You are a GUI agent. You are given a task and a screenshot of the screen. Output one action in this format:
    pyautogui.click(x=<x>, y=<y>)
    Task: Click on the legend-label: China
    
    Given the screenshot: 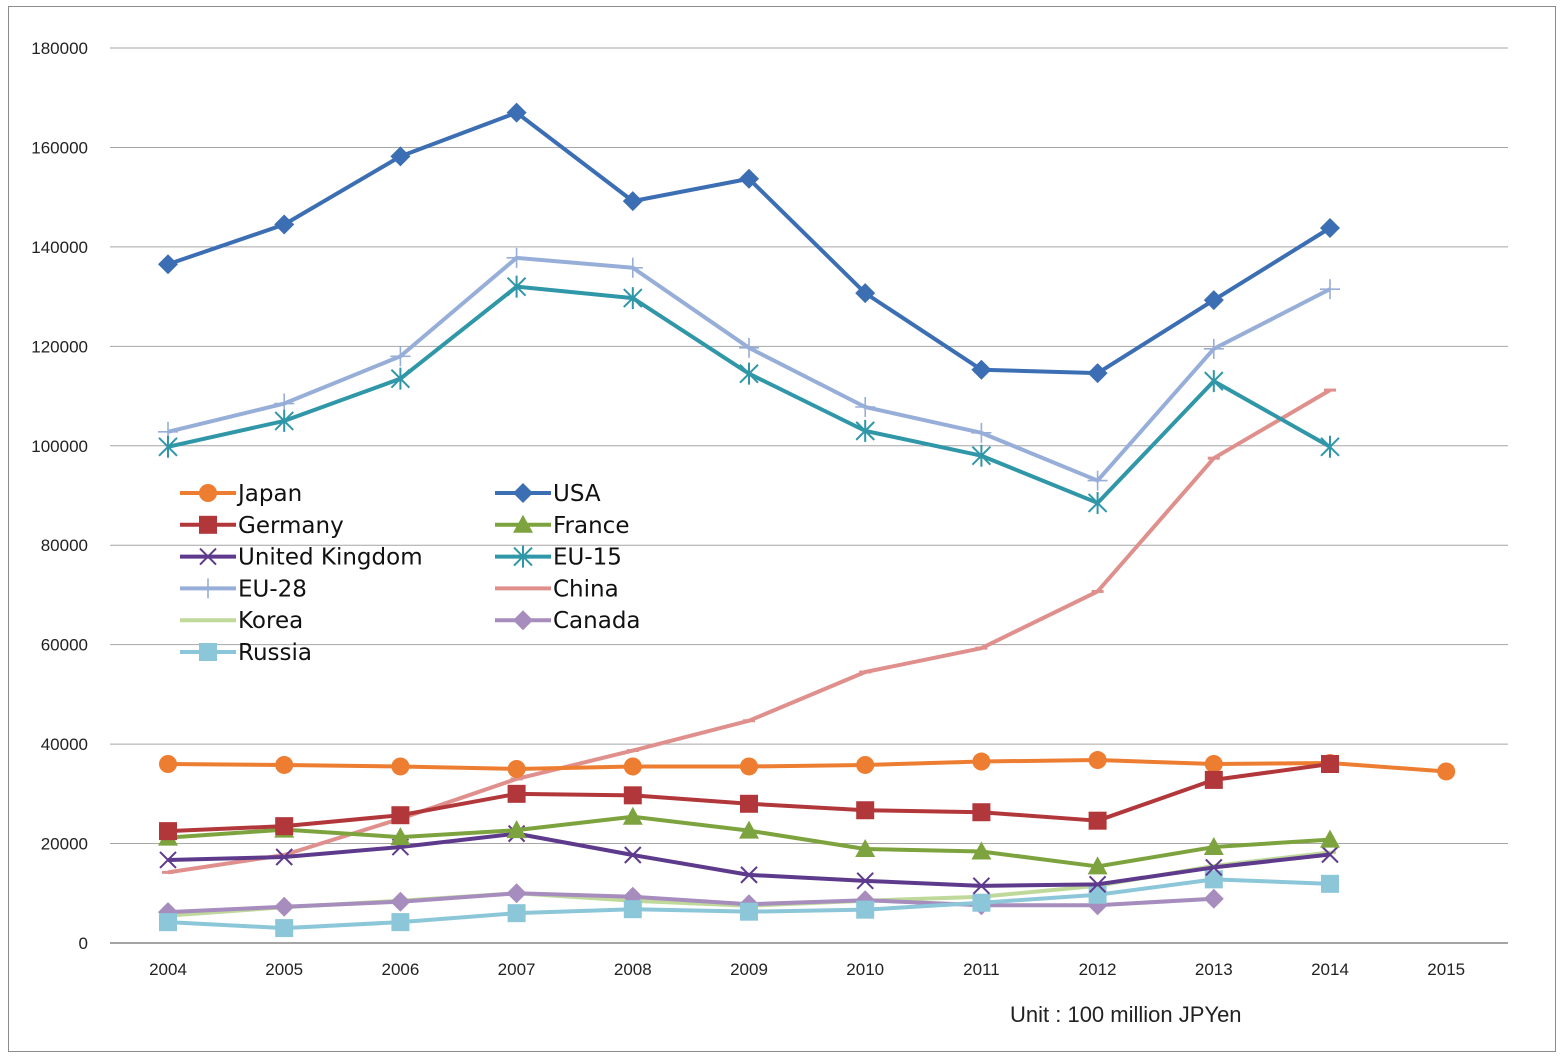 What is the action you would take?
    pyautogui.click(x=586, y=589)
    